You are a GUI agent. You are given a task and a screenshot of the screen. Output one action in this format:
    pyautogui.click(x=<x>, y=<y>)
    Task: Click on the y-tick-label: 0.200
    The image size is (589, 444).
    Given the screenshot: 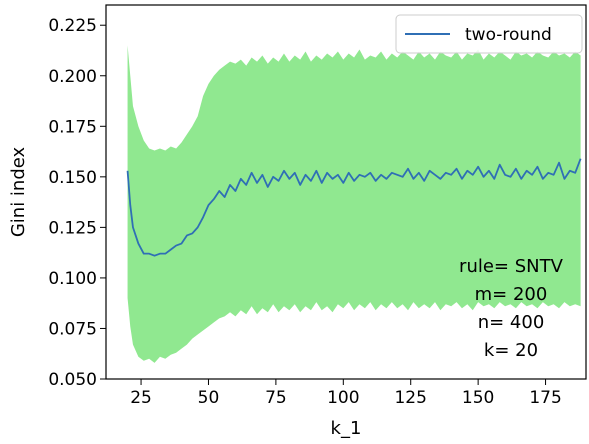 What is the action you would take?
    pyautogui.click(x=72, y=77)
    